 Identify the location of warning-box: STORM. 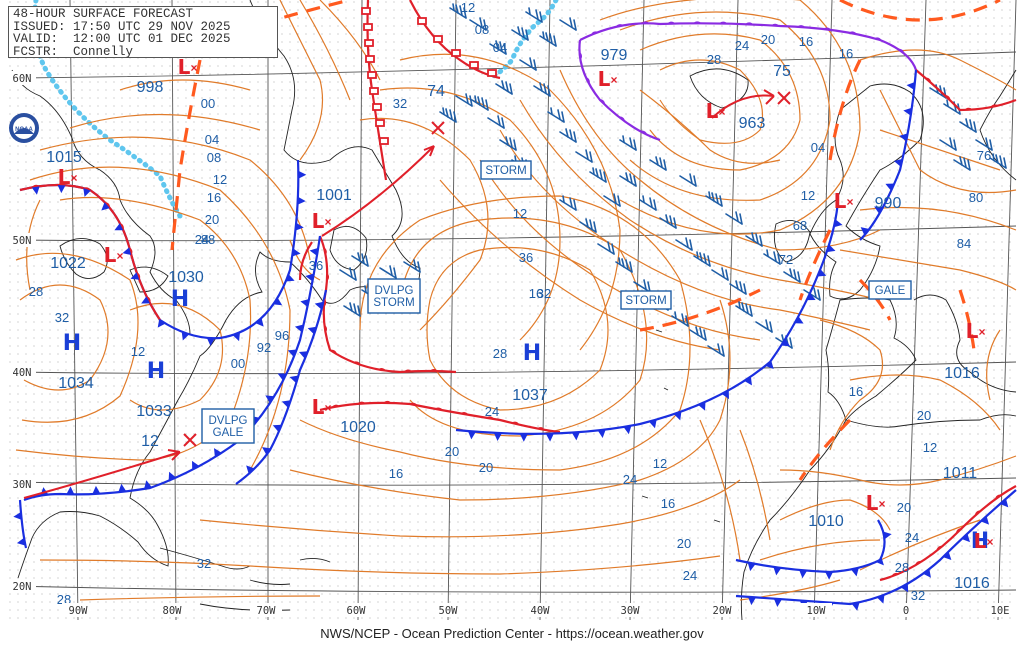
(506, 170).